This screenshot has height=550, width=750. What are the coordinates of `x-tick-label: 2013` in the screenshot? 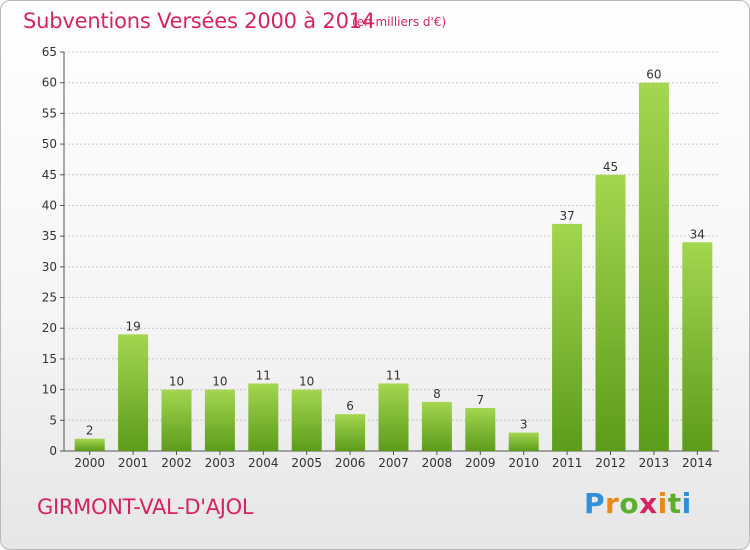 It's located at (654, 463).